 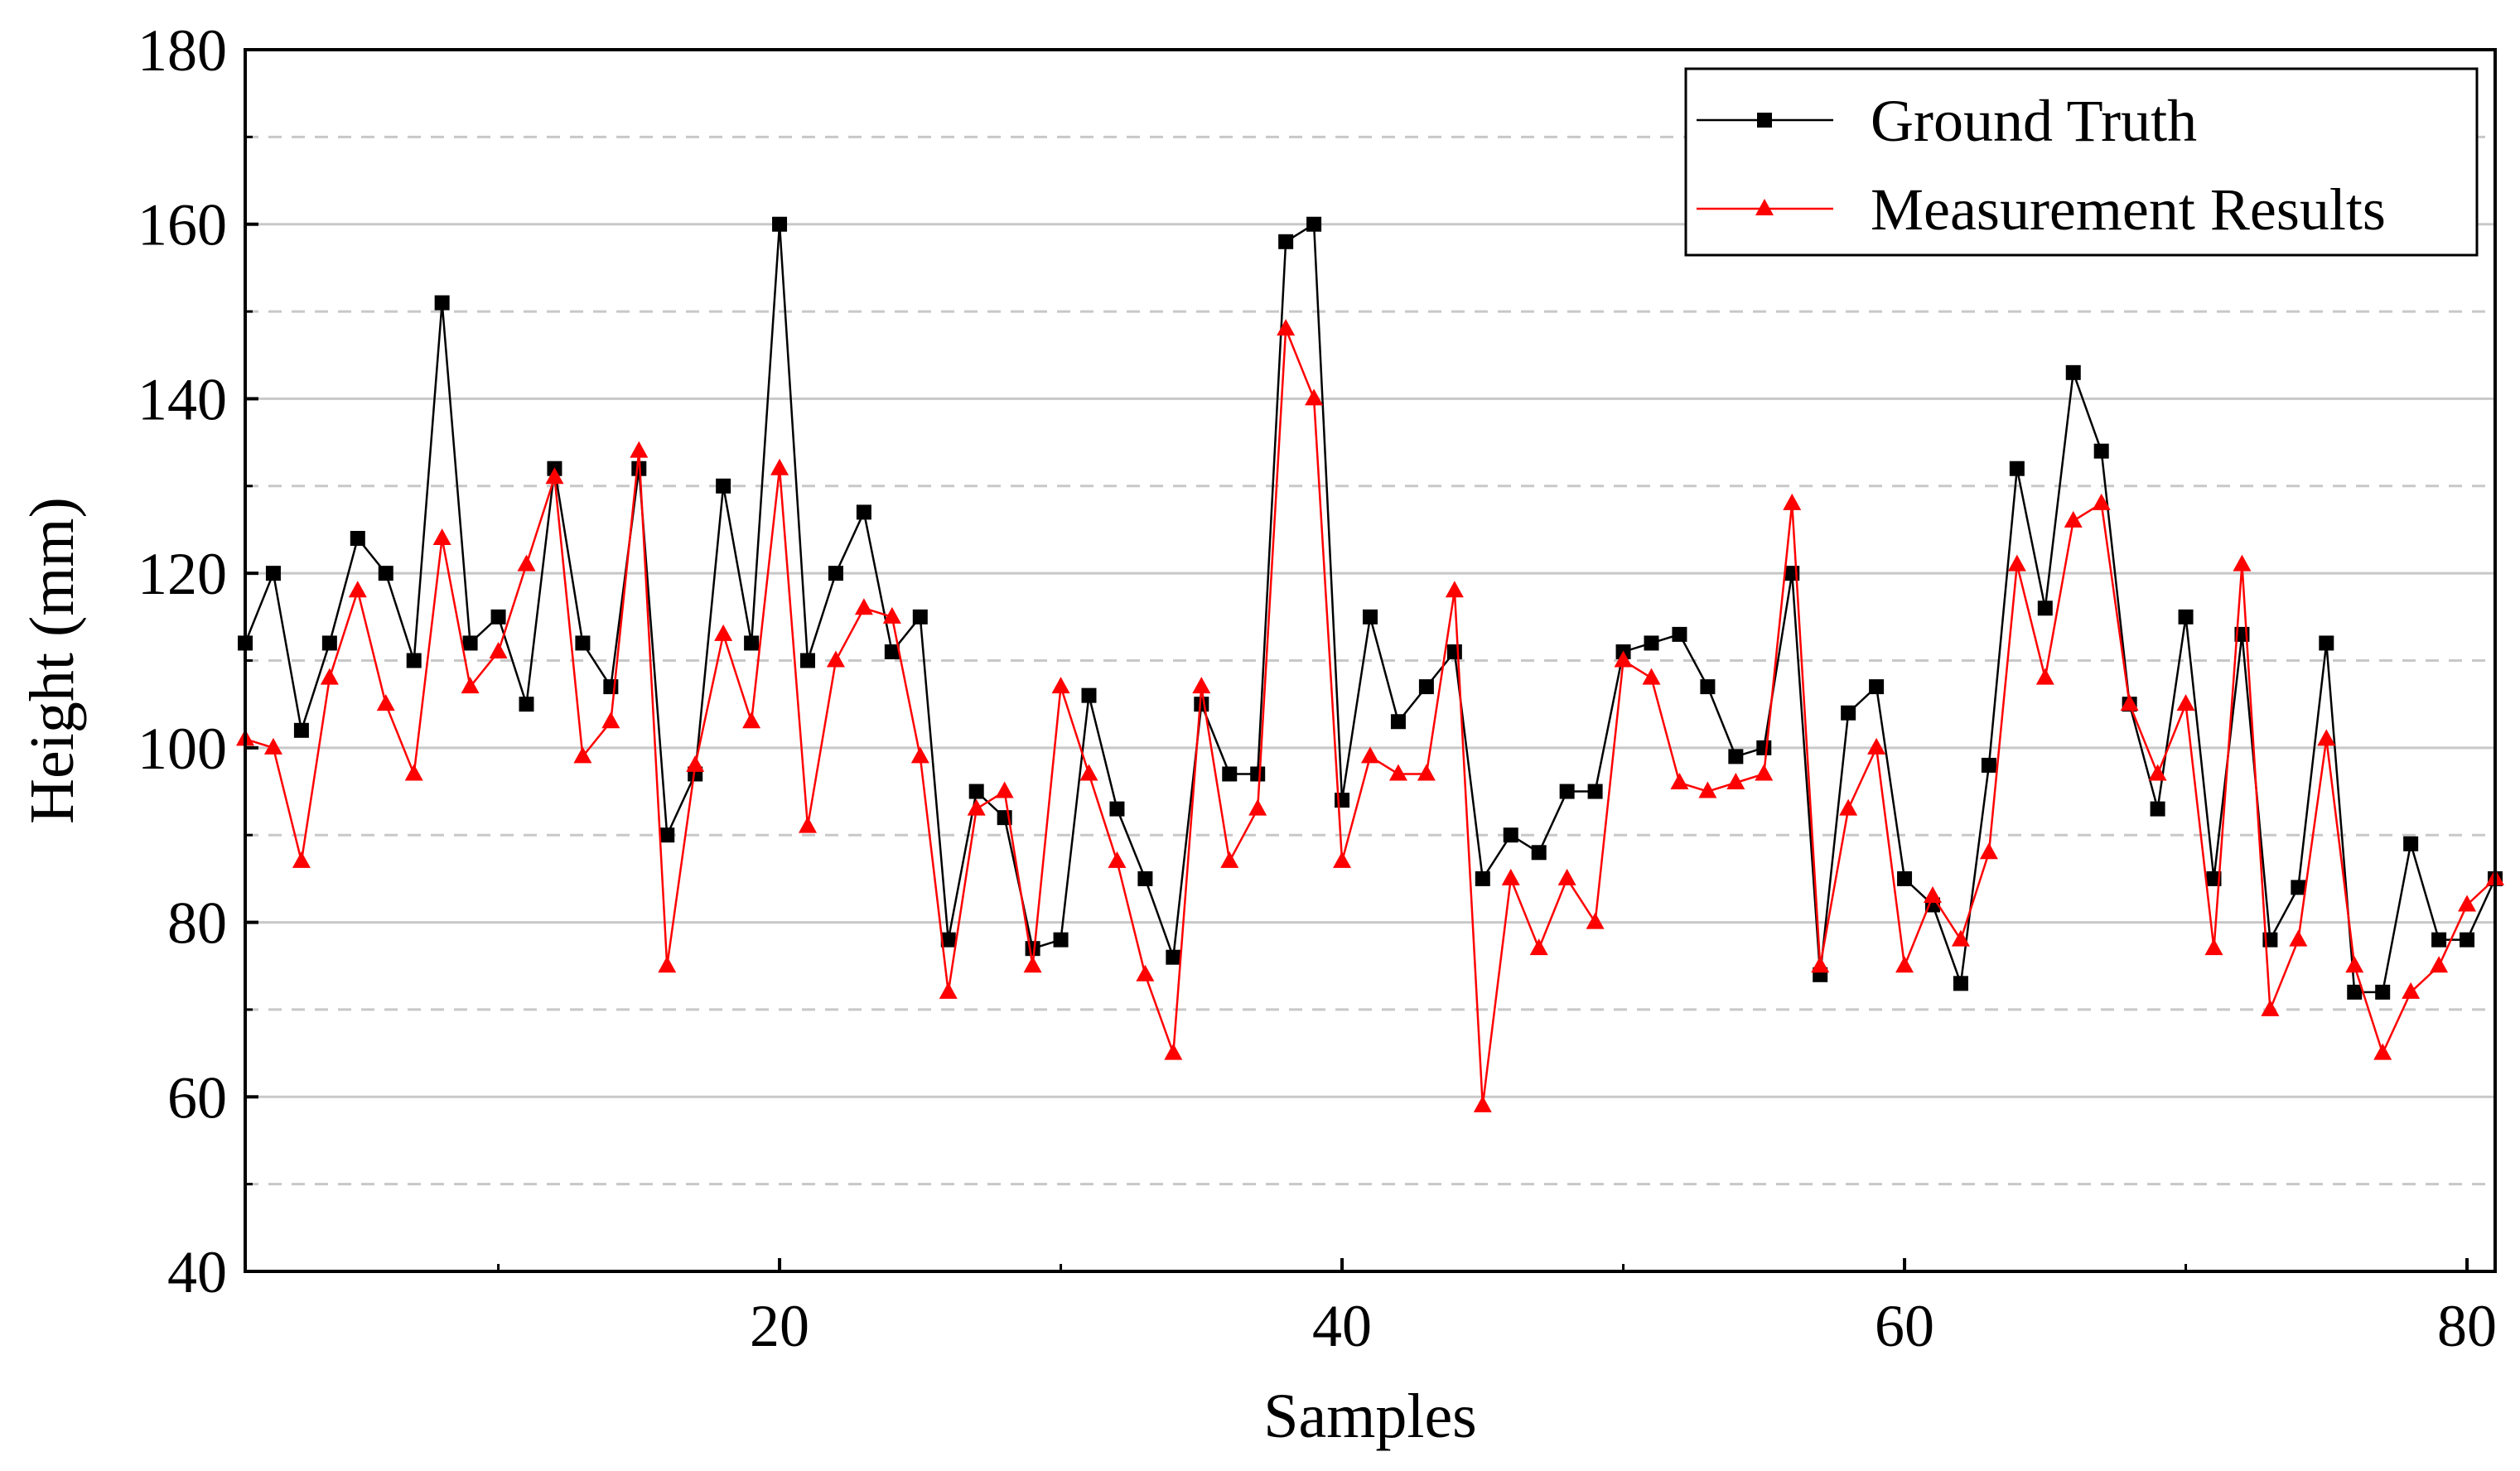 I want to click on x-tick-label: 60, so click(x=1904, y=1326).